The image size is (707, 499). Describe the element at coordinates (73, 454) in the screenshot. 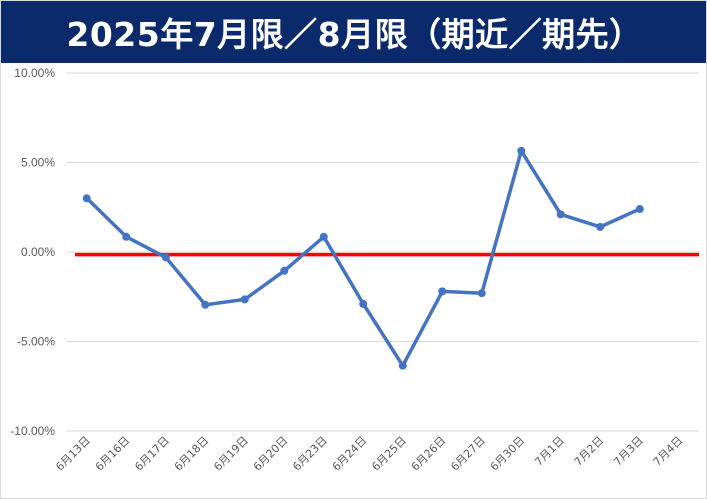

I see `x-tick-label: 6月13日` at that location.